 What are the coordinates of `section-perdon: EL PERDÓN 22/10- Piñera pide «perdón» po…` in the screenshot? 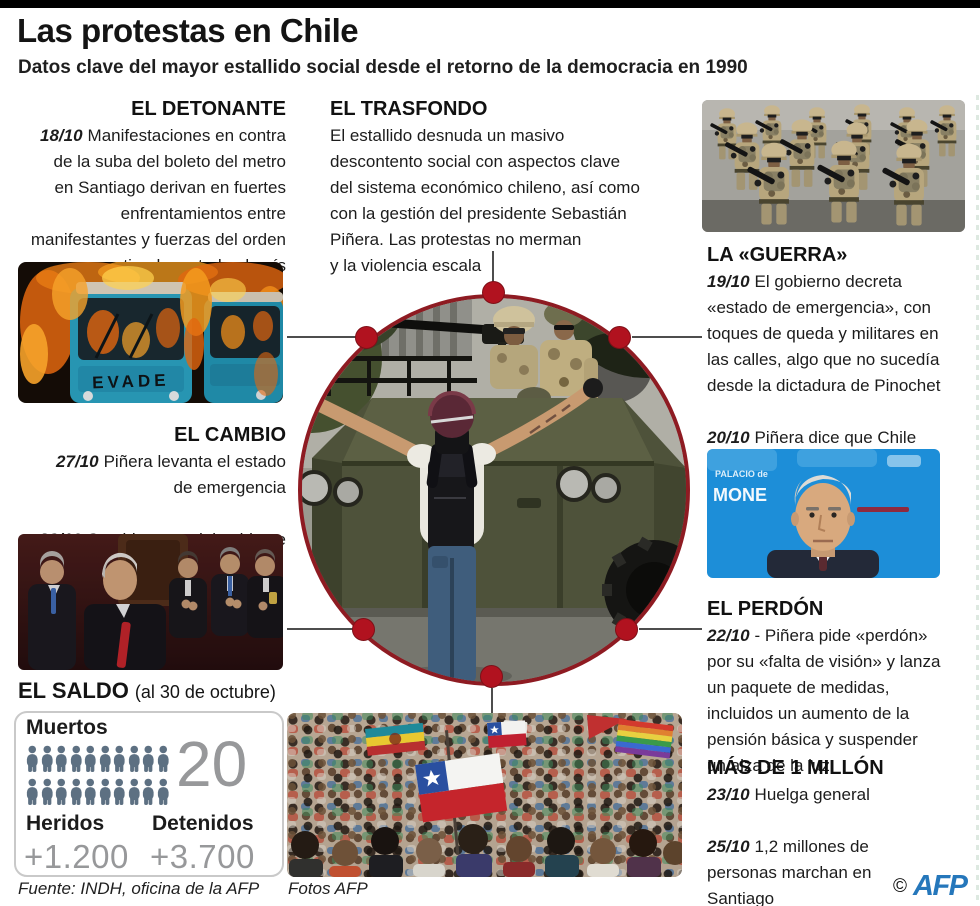 It's located at (843, 687).